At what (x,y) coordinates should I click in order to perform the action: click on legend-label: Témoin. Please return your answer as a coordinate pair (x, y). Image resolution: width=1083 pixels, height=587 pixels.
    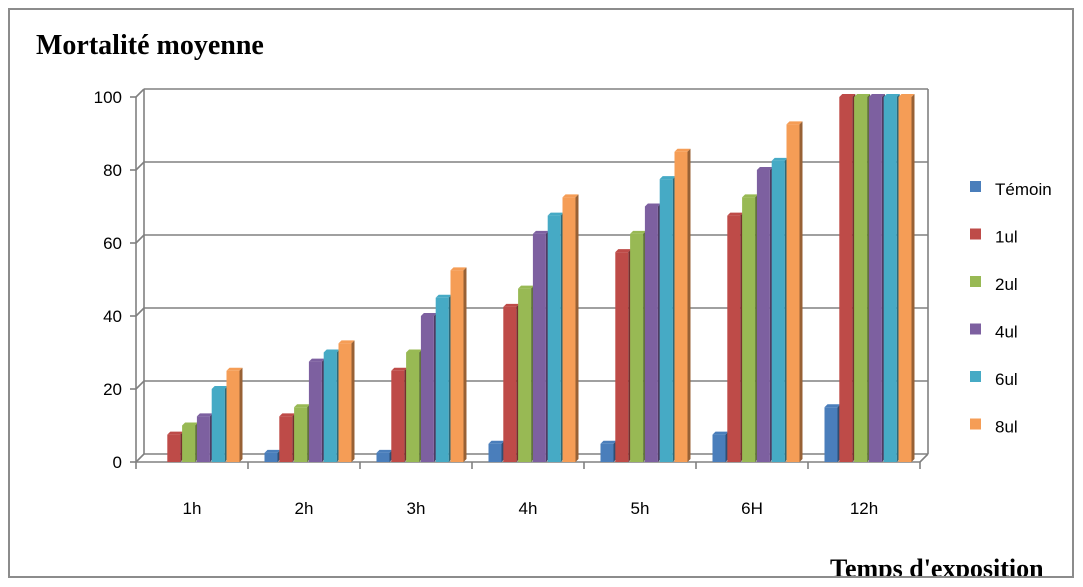
    Looking at the image, I should click on (1023, 189).